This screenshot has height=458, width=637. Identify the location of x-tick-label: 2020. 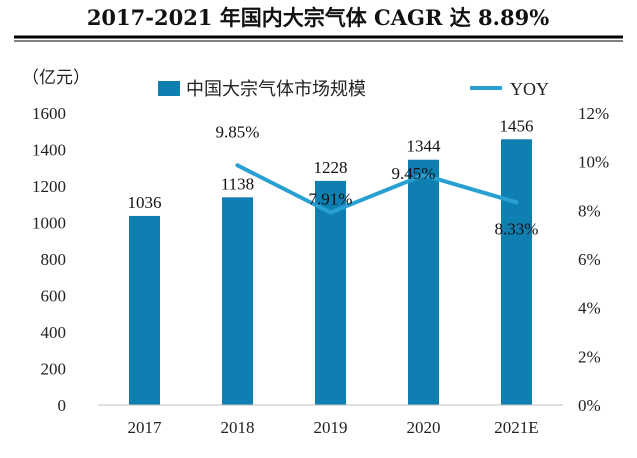
(424, 427).